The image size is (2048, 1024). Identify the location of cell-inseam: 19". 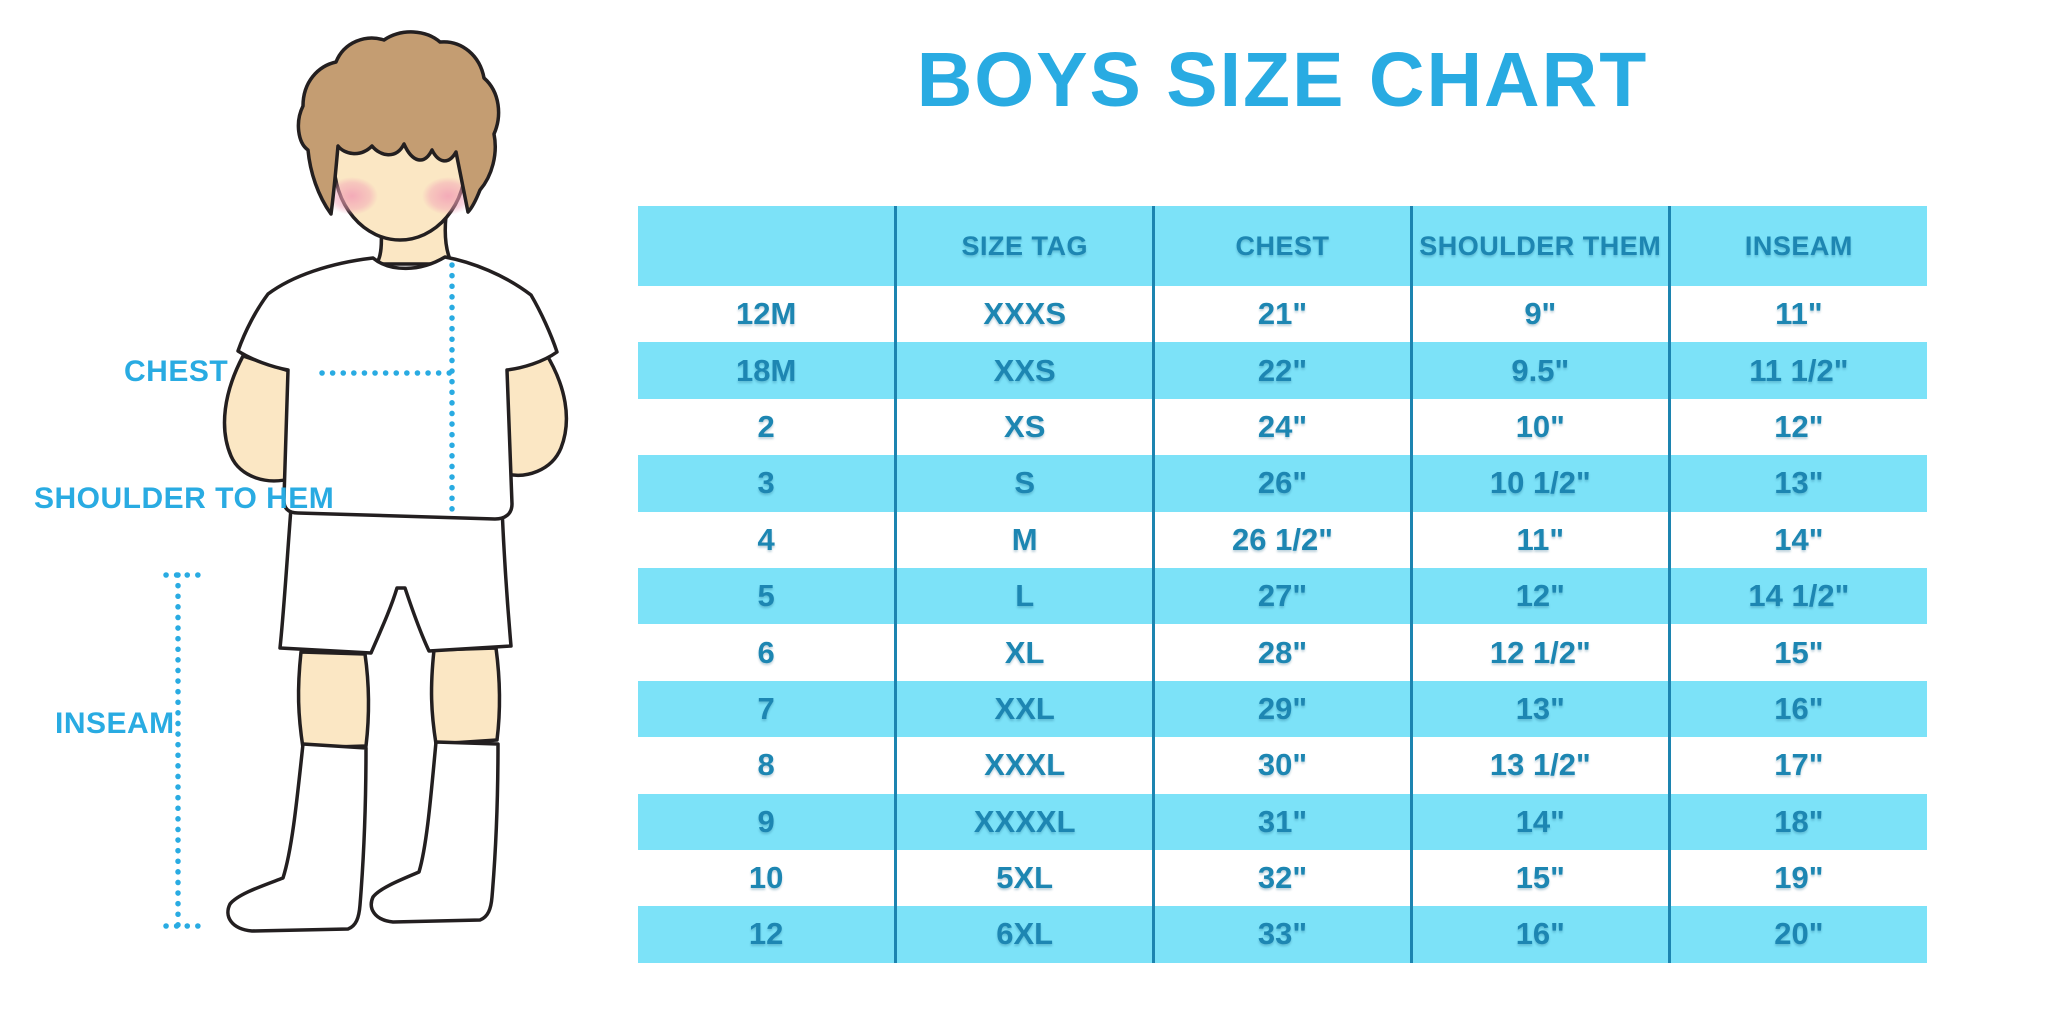
(1797, 878).